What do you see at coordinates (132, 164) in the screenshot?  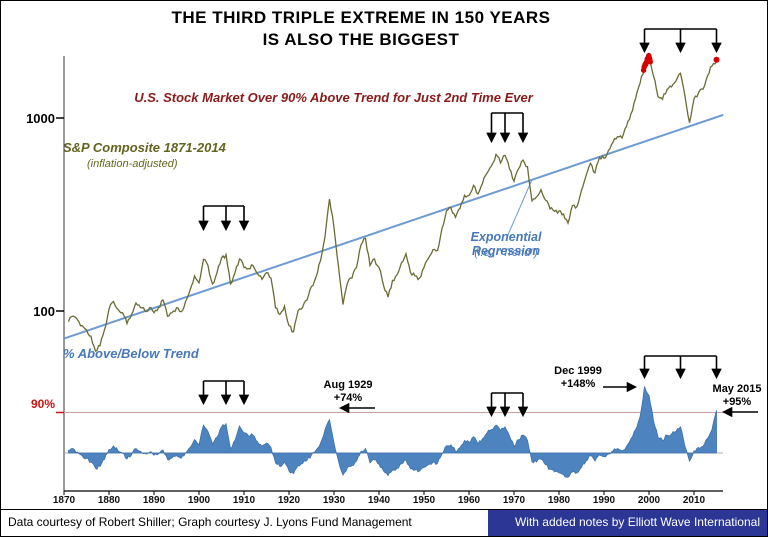 I see `series-sublabel: (inflation-adjusted)` at bounding box center [132, 164].